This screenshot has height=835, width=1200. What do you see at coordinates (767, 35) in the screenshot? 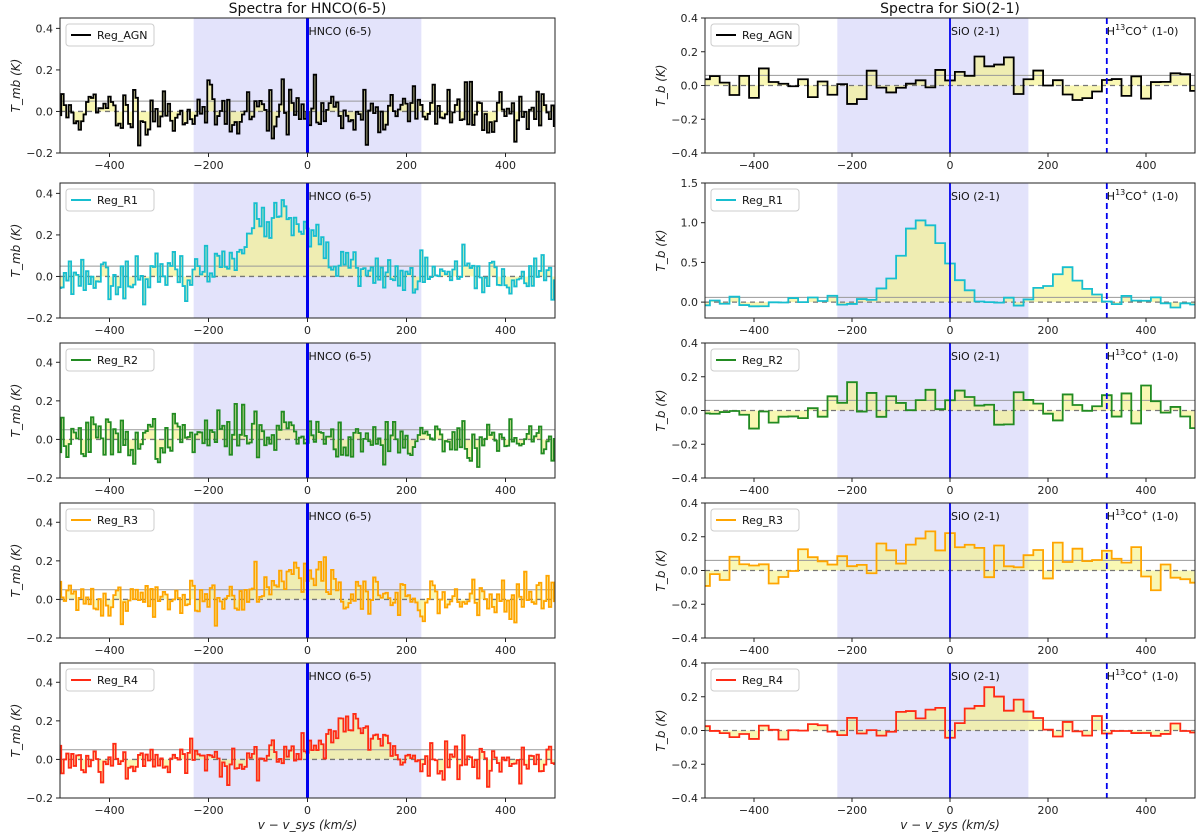
I see `legend-label: Reg_AGN` at bounding box center [767, 35].